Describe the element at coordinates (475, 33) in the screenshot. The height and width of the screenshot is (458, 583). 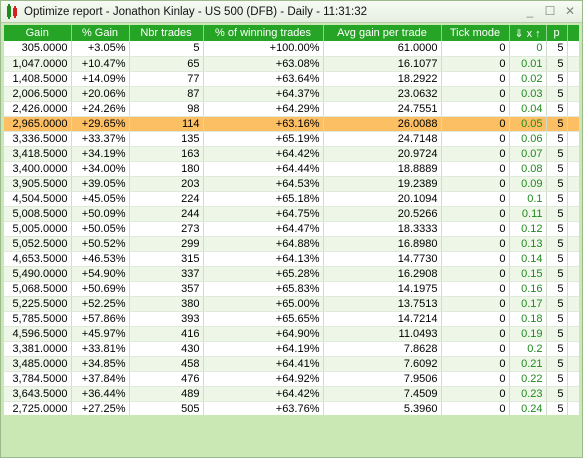
I see `column-header-tick-mode: Tick mode` at that location.